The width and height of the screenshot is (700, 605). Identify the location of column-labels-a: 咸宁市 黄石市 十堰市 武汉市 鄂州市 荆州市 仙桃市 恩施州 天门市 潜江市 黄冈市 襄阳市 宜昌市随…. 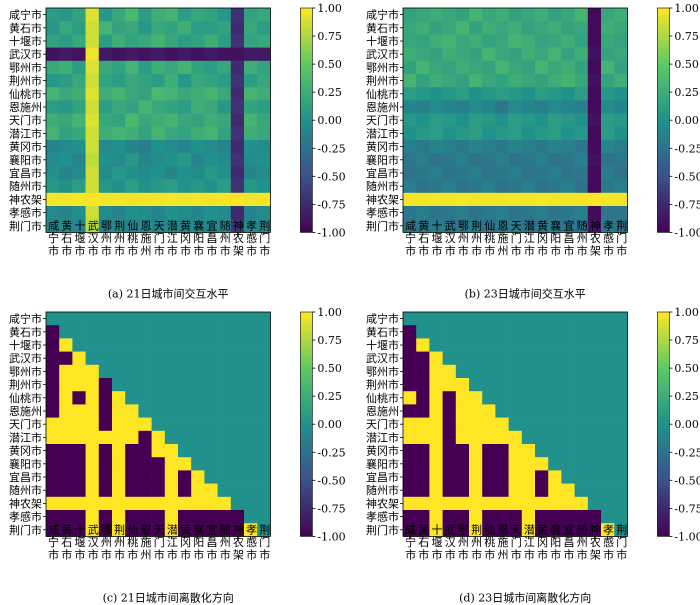
(159, 237).